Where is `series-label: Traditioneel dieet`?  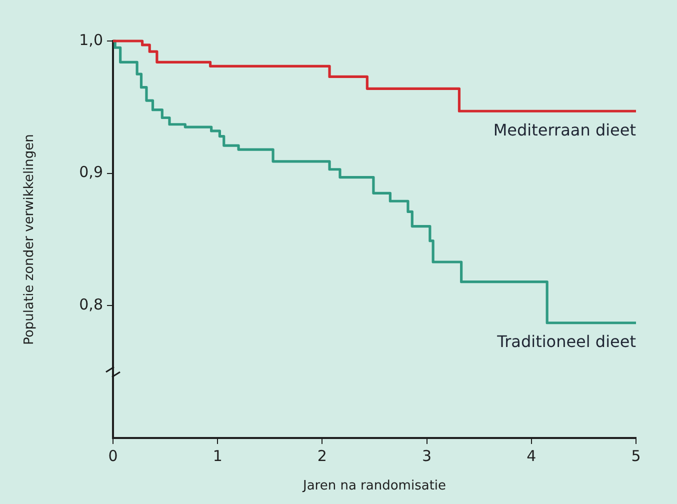 series-label: Traditioneel dieet is located at coordinates (566, 342).